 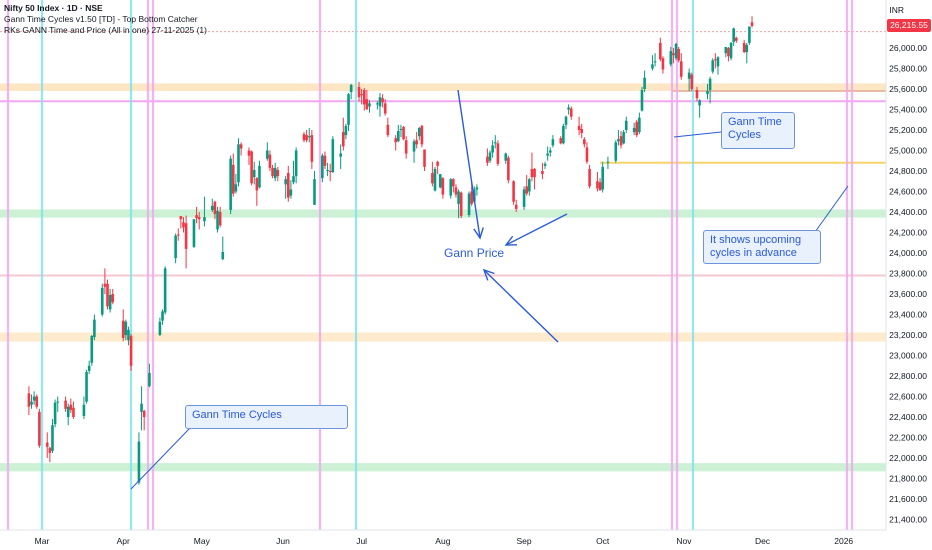 What do you see at coordinates (756, 246) in the screenshot?
I see `annotation-text: It shows upcoming cycles in advance` at bounding box center [756, 246].